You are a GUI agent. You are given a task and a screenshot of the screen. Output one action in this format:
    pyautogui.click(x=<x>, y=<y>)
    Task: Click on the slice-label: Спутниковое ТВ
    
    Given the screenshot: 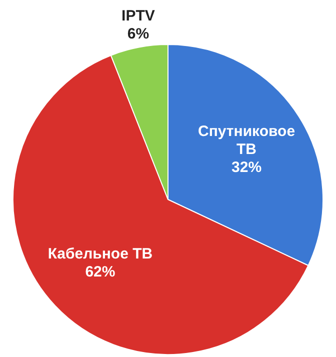 What is the action you would take?
    pyautogui.click(x=247, y=140)
    